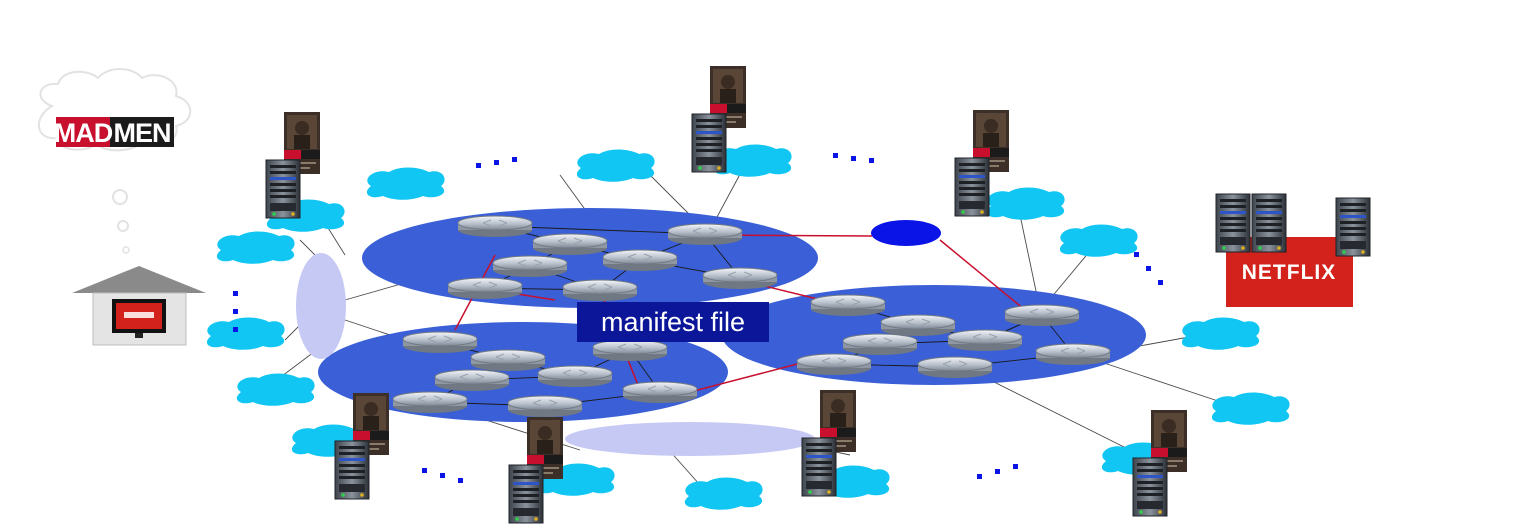 The image size is (1532, 529). What do you see at coordinates (142, 133) in the screenshot?
I see `madmen-logo-men: MEN` at bounding box center [142, 133].